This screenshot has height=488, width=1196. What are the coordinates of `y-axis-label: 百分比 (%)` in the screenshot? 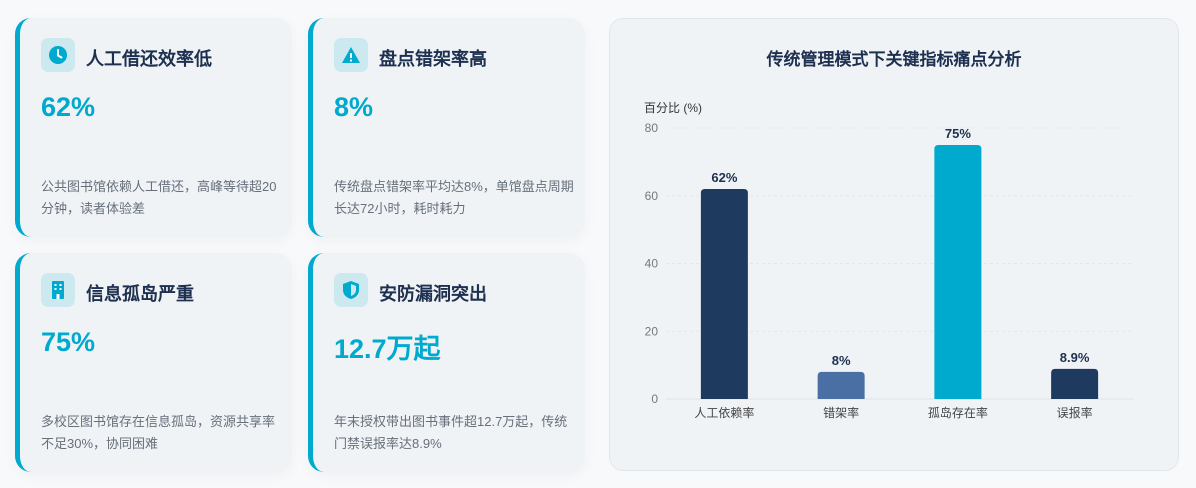 It's located at (673, 108).